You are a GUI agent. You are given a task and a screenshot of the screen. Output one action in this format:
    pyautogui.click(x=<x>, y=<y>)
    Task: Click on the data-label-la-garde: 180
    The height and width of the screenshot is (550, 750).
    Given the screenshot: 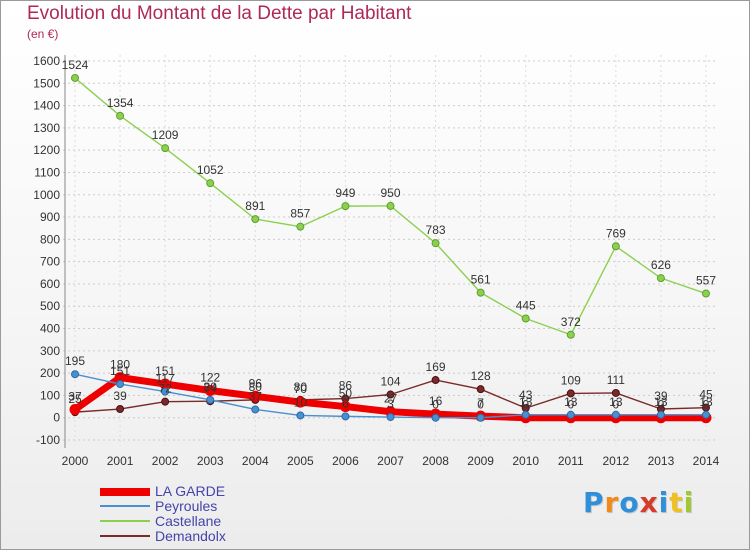 What is the action you would take?
    pyautogui.click(x=120, y=365)
    